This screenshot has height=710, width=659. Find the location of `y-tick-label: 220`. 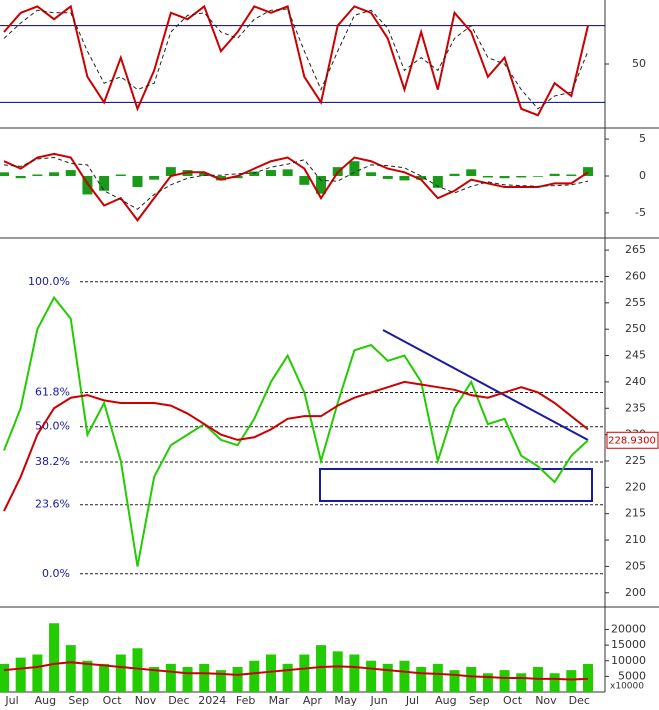

y-tick-label: 220 is located at coordinates (635, 486).